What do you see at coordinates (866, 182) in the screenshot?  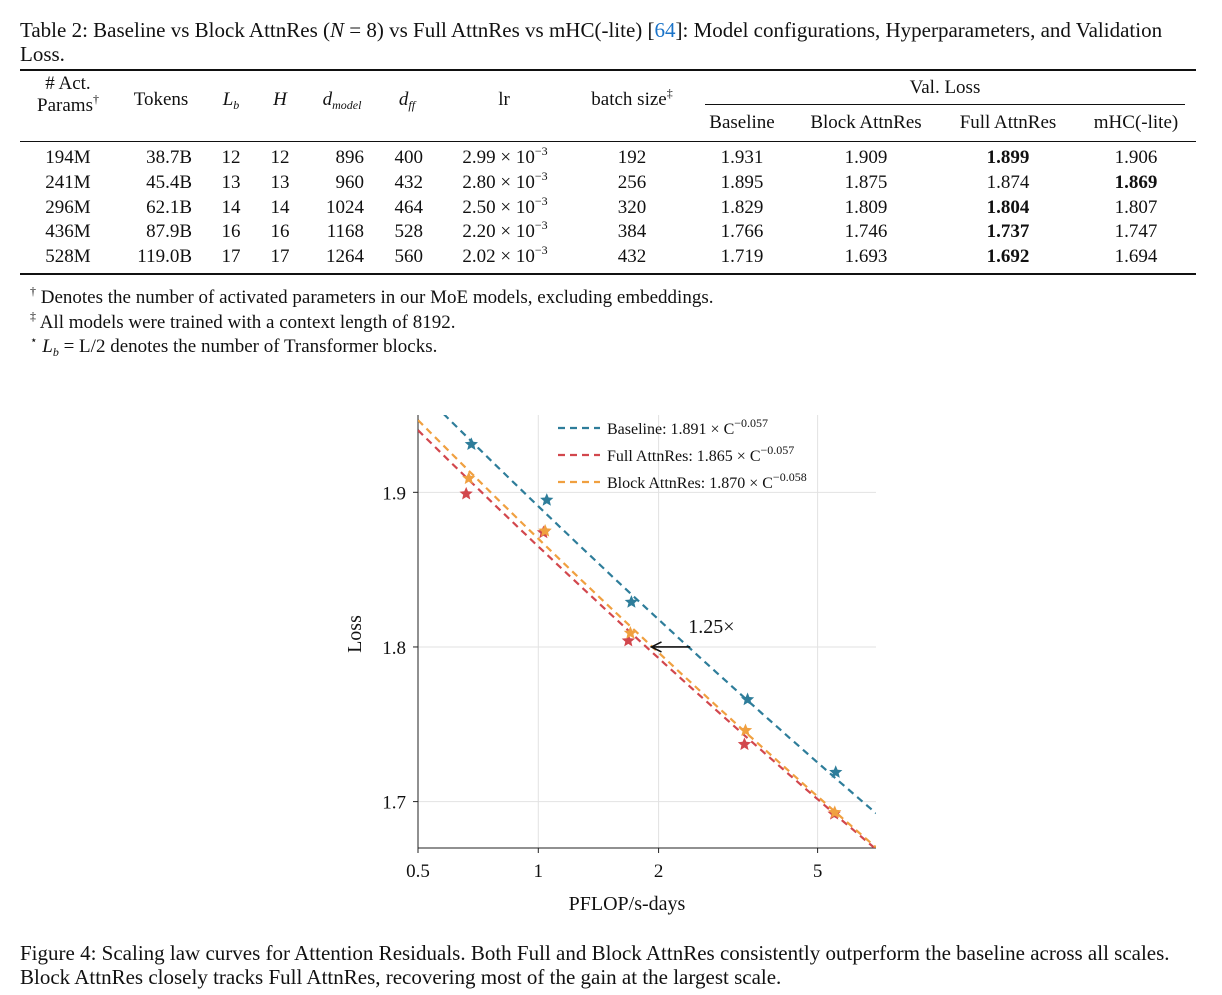 I see `cell-block: 1.875` at bounding box center [866, 182].